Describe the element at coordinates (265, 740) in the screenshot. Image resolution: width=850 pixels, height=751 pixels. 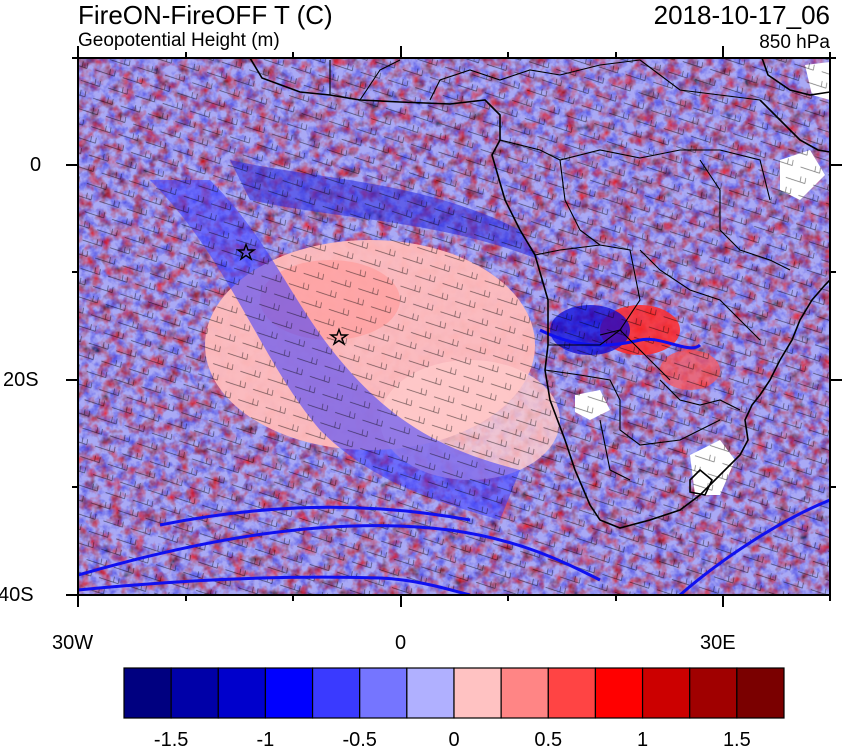
I see `colorbar-label: -1` at that location.